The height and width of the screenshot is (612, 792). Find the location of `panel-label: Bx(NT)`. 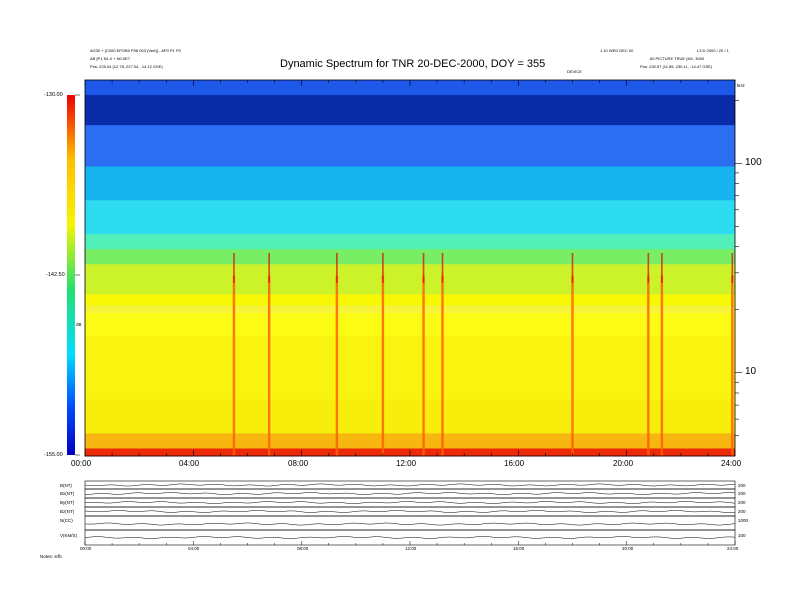

panel-label: Bx(NT) is located at coordinates (67, 493).